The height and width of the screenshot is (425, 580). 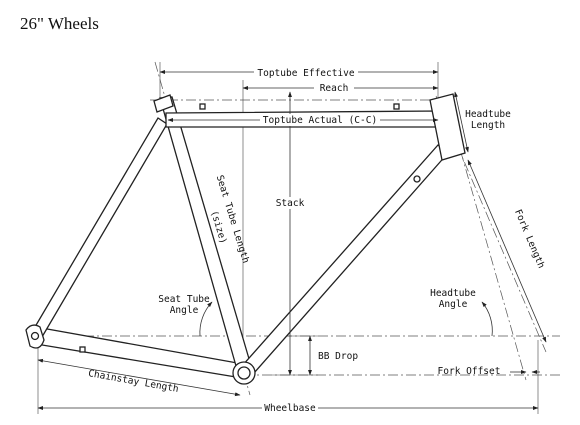 I want to click on label-stack: Stack, so click(x=290, y=203).